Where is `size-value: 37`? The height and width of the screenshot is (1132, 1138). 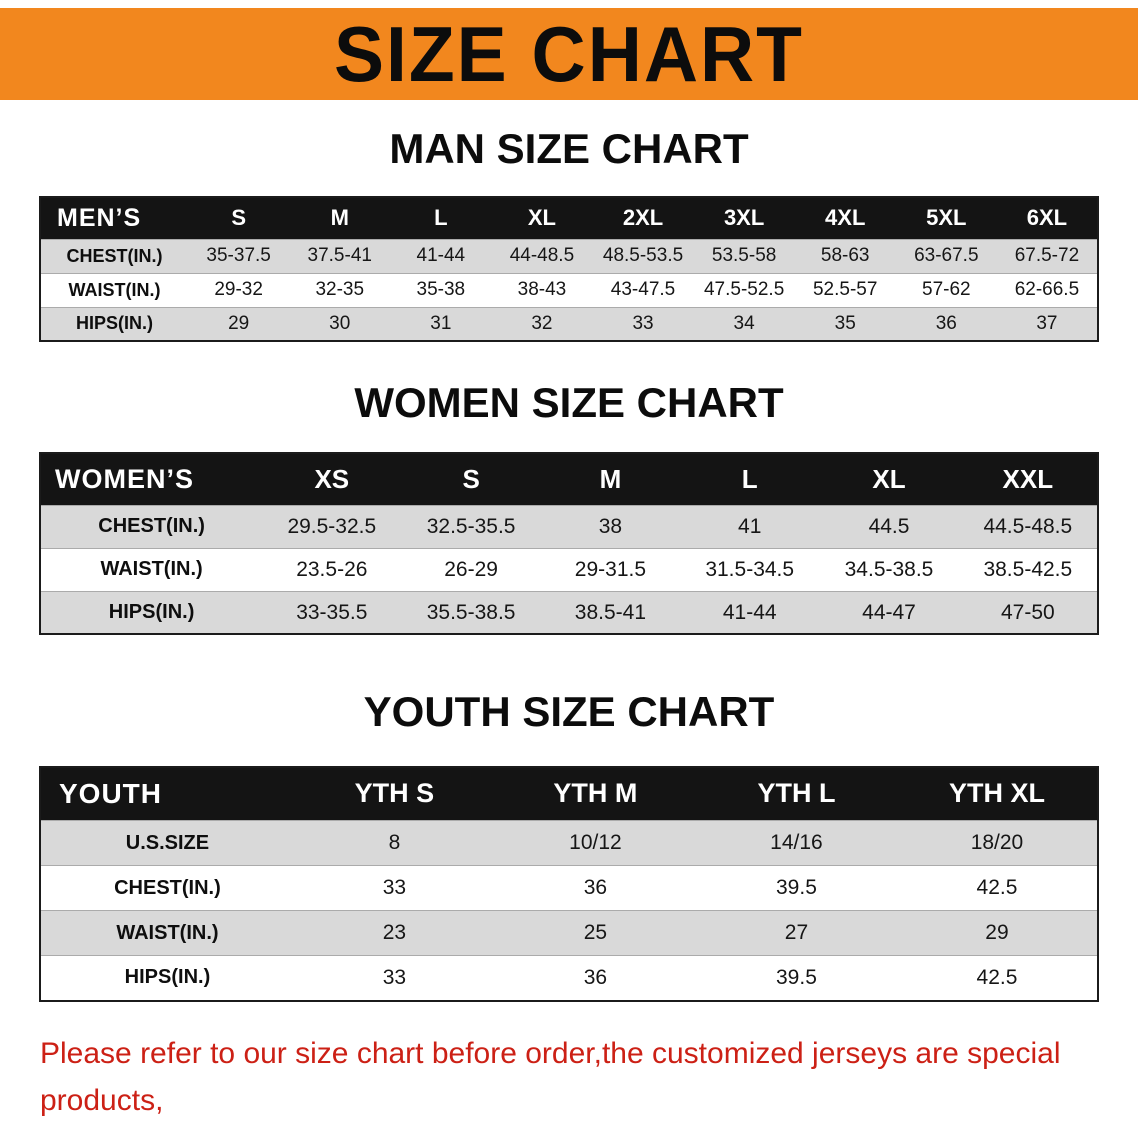
size-value: 37 is located at coordinates (1047, 323).